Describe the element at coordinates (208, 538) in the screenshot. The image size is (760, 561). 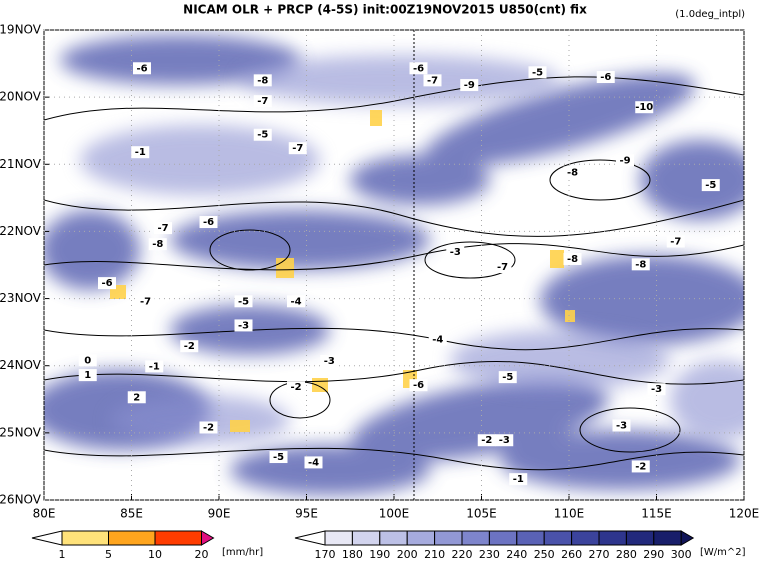
I see `colorbar-triangle` at that location.